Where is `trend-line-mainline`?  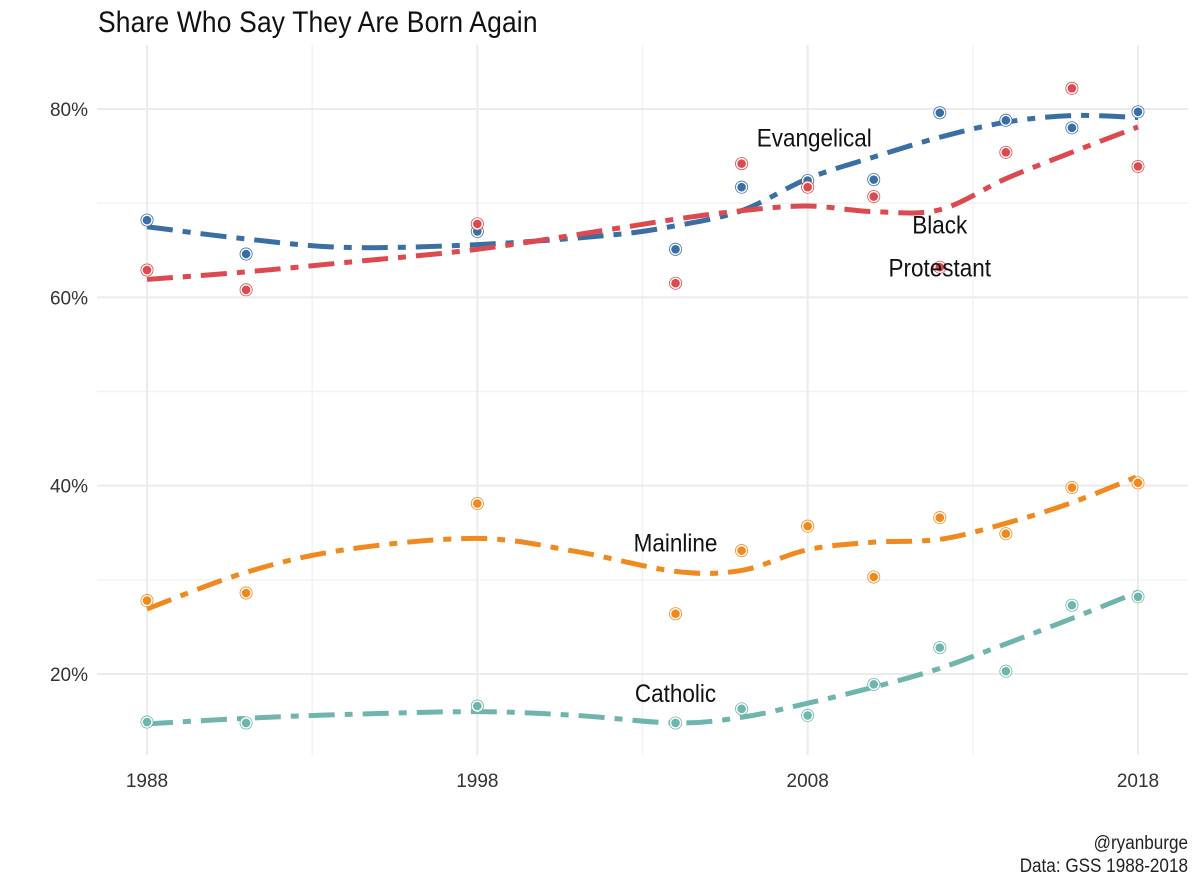 trend-line-mainline is located at coordinates (642, 542).